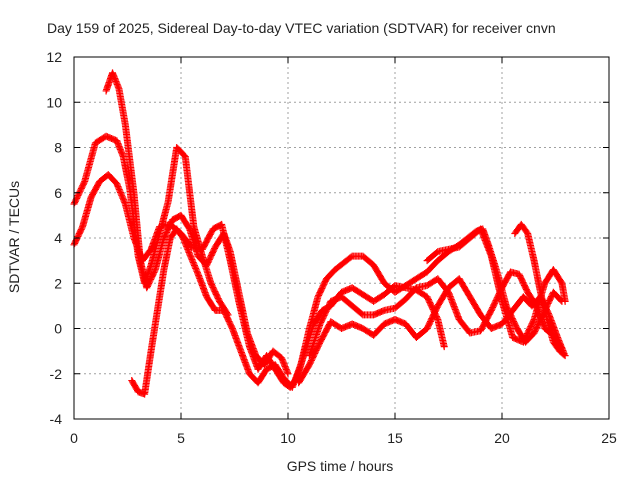  Describe the element at coordinates (56, 419) in the screenshot. I see `y-tick-label: -4` at that location.